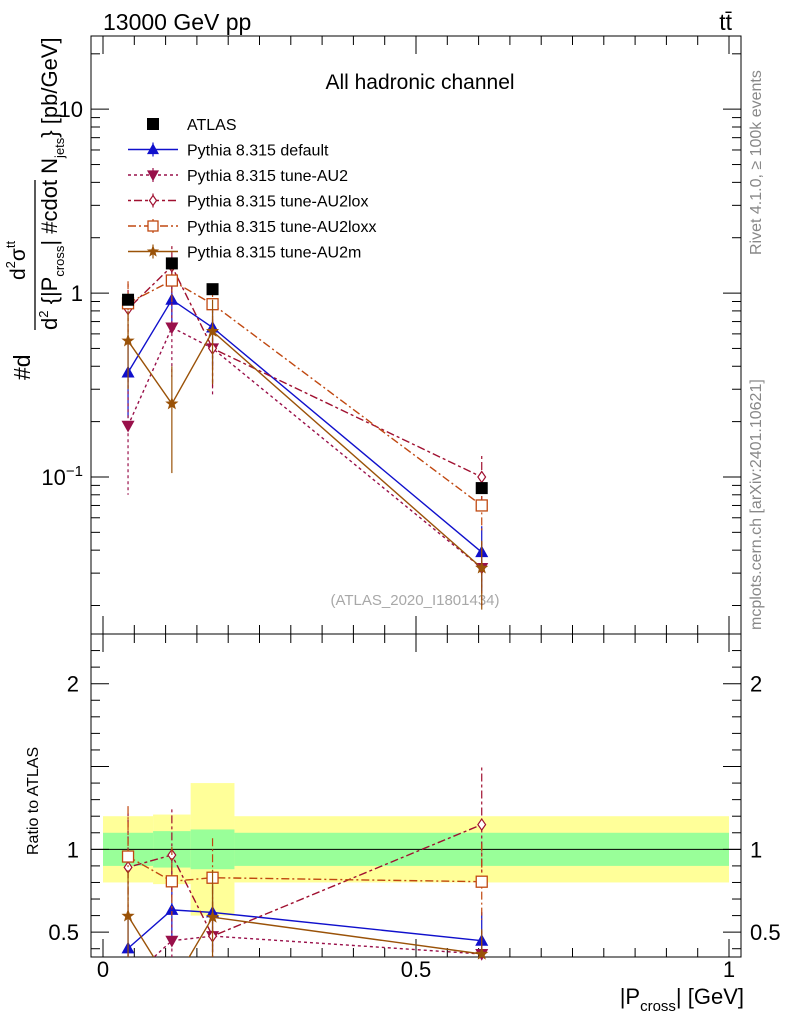 This screenshot has height=1024, width=786. What do you see at coordinates (267, 176) in the screenshot?
I see `legend-label: Pythia 8.315 tune-AU2` at bounding box center [267, 176].